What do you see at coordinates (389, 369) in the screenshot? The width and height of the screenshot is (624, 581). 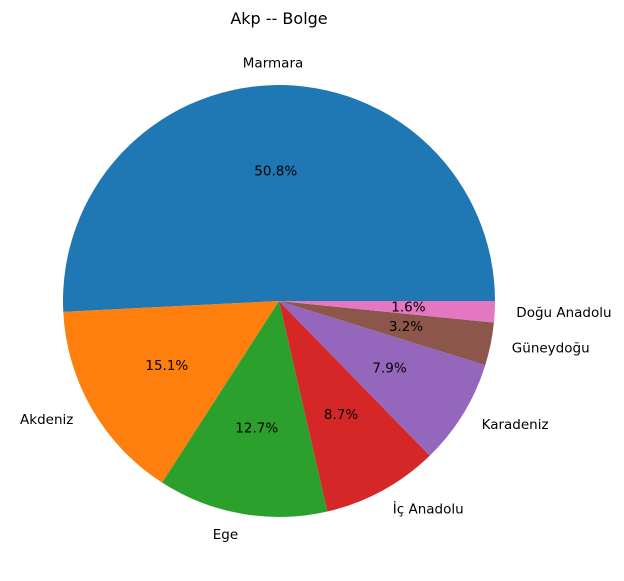 I see `percent-label: 7.9%` at bounding box center [389, 369].